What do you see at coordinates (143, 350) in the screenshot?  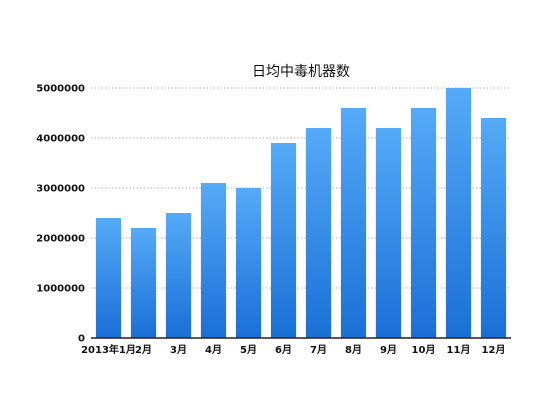 I see `x-tick-label: 2月` at bounding box center [143, 350].